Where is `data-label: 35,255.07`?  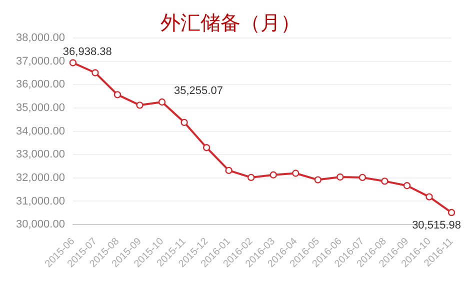
data-label: 35,255.07 is located at coordinates (198, 91).